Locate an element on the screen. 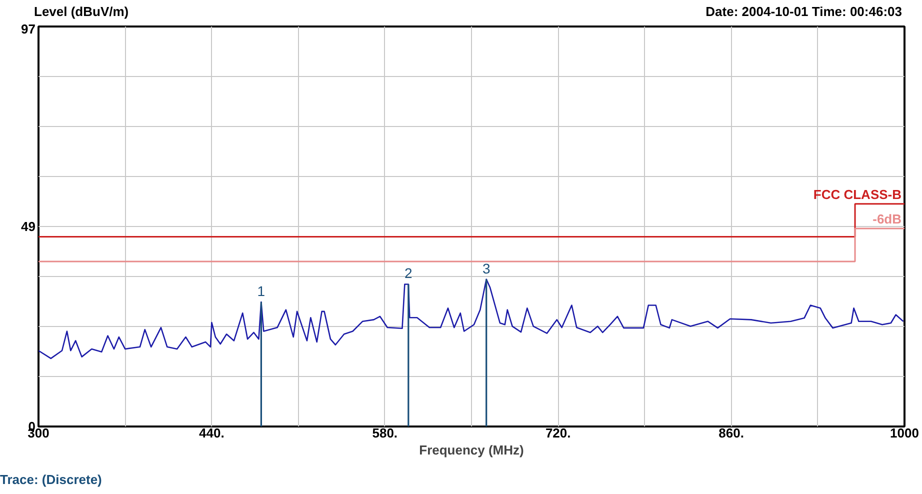 The image size is (922, 494). annotation: 3 is located at coordinates (486, 268).